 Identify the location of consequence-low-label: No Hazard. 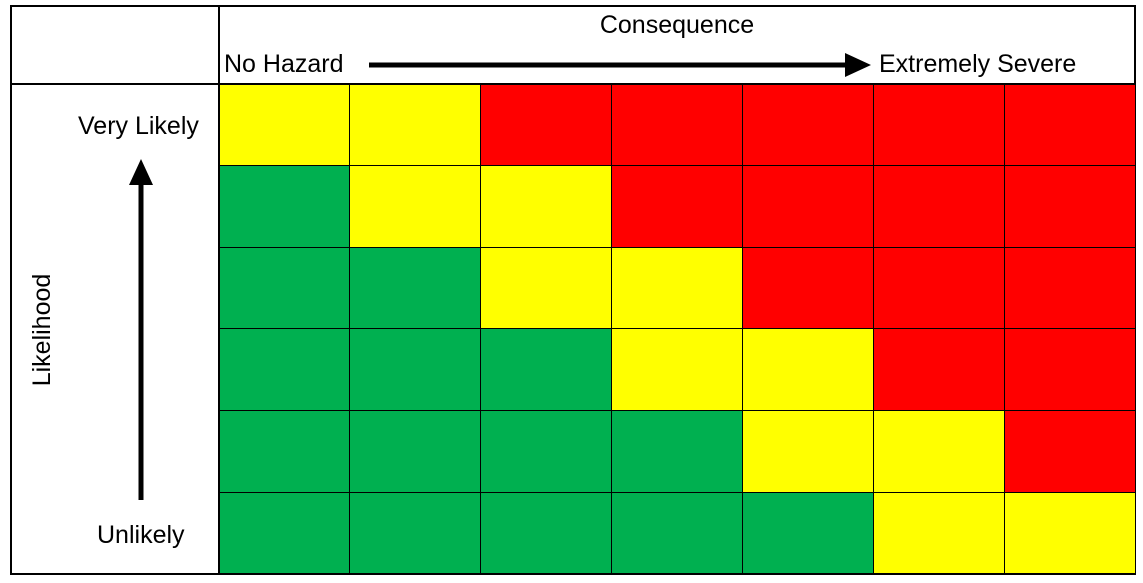
(284, 64).